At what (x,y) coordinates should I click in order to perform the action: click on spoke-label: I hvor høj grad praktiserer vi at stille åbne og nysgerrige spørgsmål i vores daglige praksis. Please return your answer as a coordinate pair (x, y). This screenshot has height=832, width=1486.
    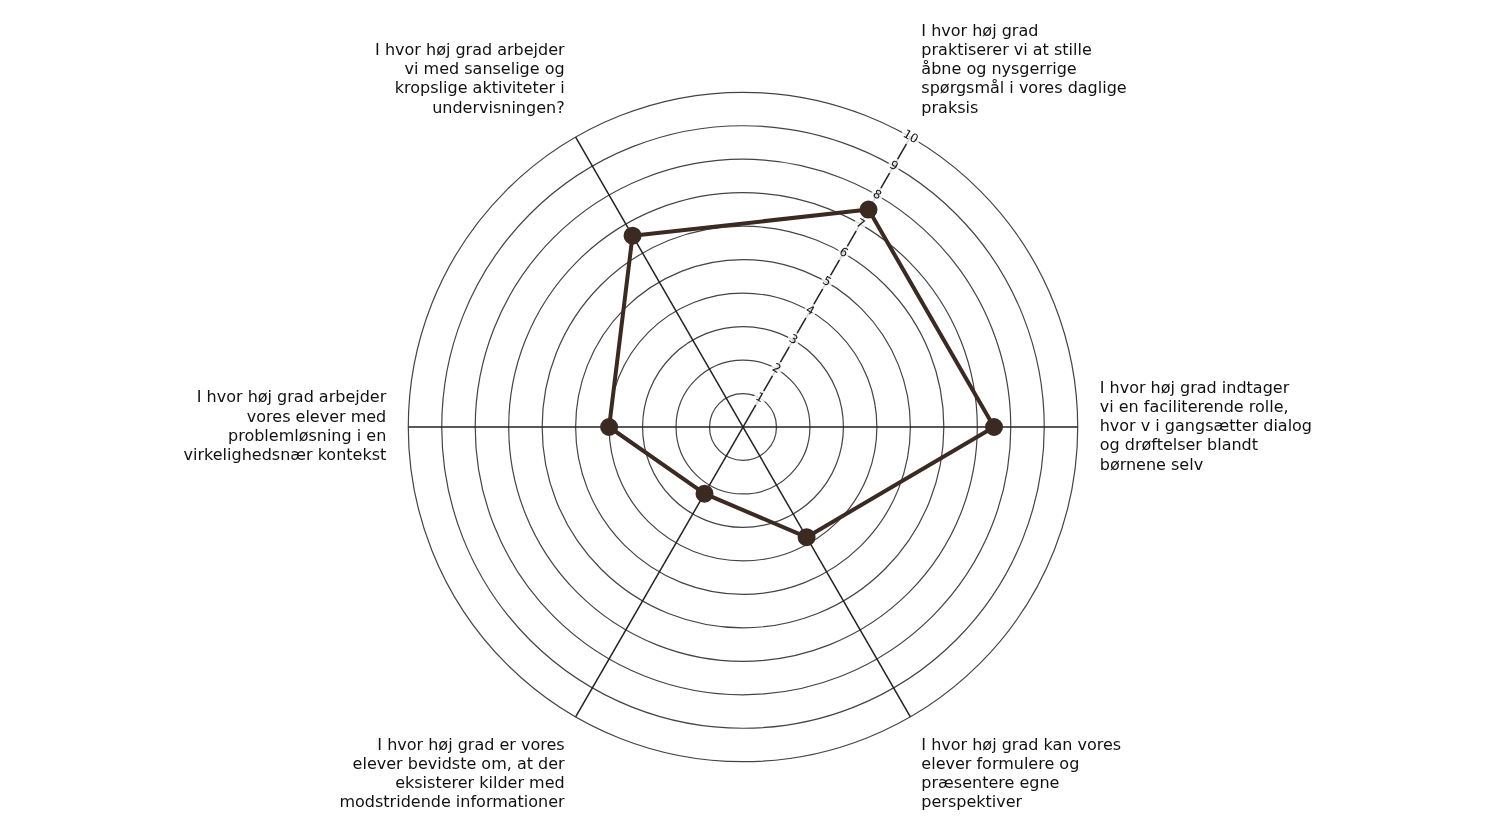
    Looking at the image, I should click on (1024, 68).